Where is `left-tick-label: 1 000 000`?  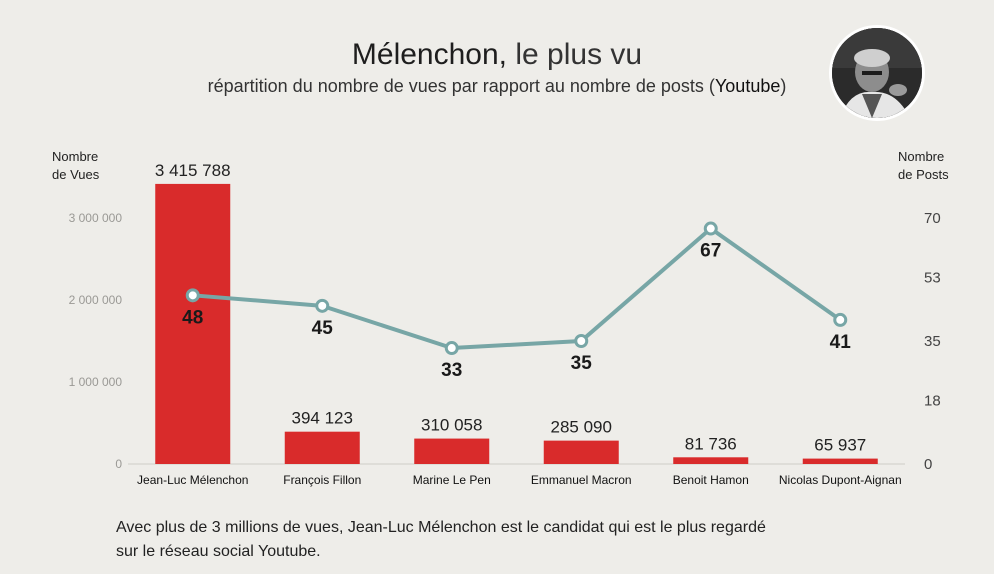 left-tick-label: 1 000 000 is located at coordinates (96, 382).